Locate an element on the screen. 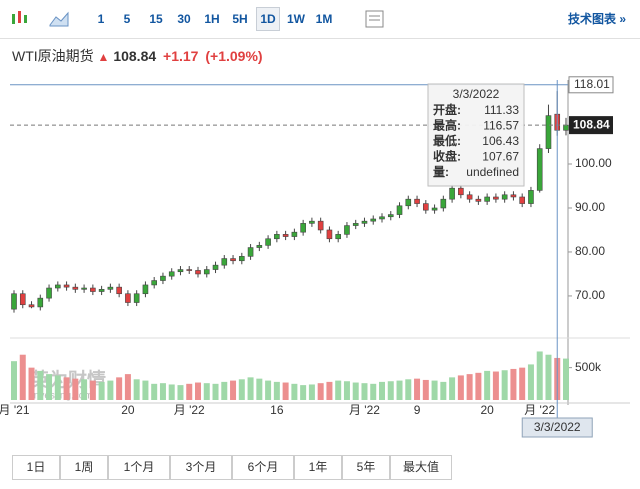 This screenshot has height=489, width=640. crosshair-date-label: 3/3/2022 is located at coordinates (557, 427).